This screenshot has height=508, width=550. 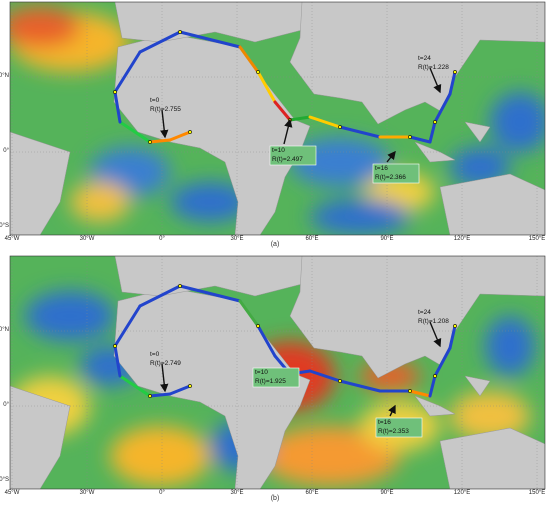 What do you see at coordinates (287, 159) in the screenshot?
I see `annotation-ratio: R(t)=2.497` at bounding box center [287, 159].